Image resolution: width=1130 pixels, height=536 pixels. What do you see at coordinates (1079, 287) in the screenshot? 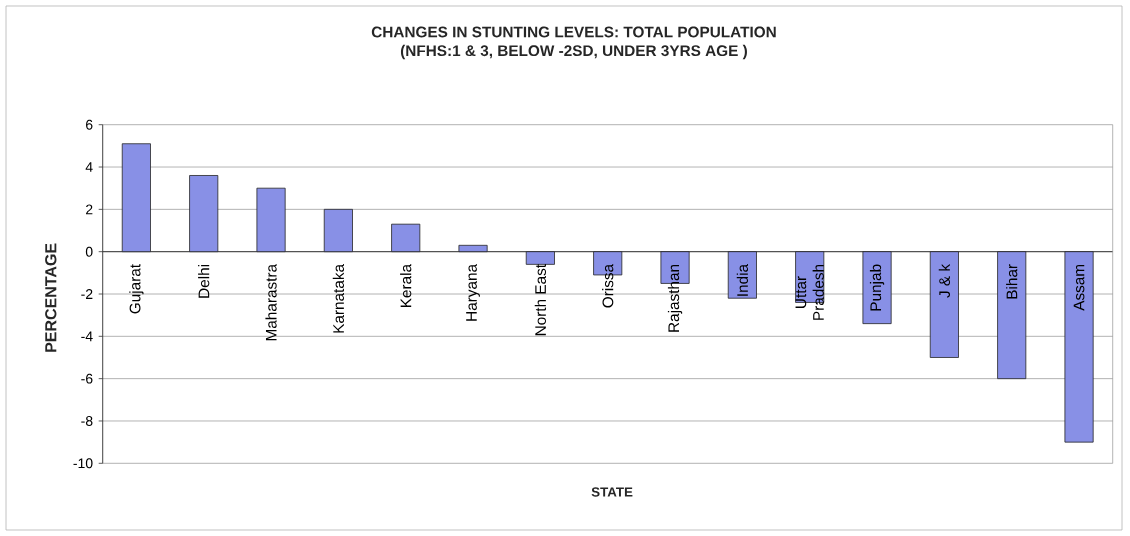
I see `x-tick-label: Assam` at bounding box center [1079, 287].